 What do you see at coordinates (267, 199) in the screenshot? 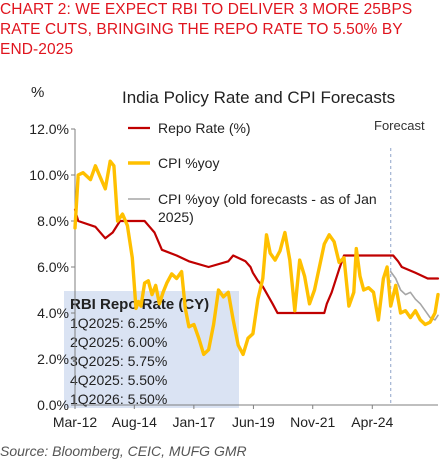
I see `legend-label-cpi_old: CPI %yoy (old forecasts - as of Jan` at bounding box center [267, 199].